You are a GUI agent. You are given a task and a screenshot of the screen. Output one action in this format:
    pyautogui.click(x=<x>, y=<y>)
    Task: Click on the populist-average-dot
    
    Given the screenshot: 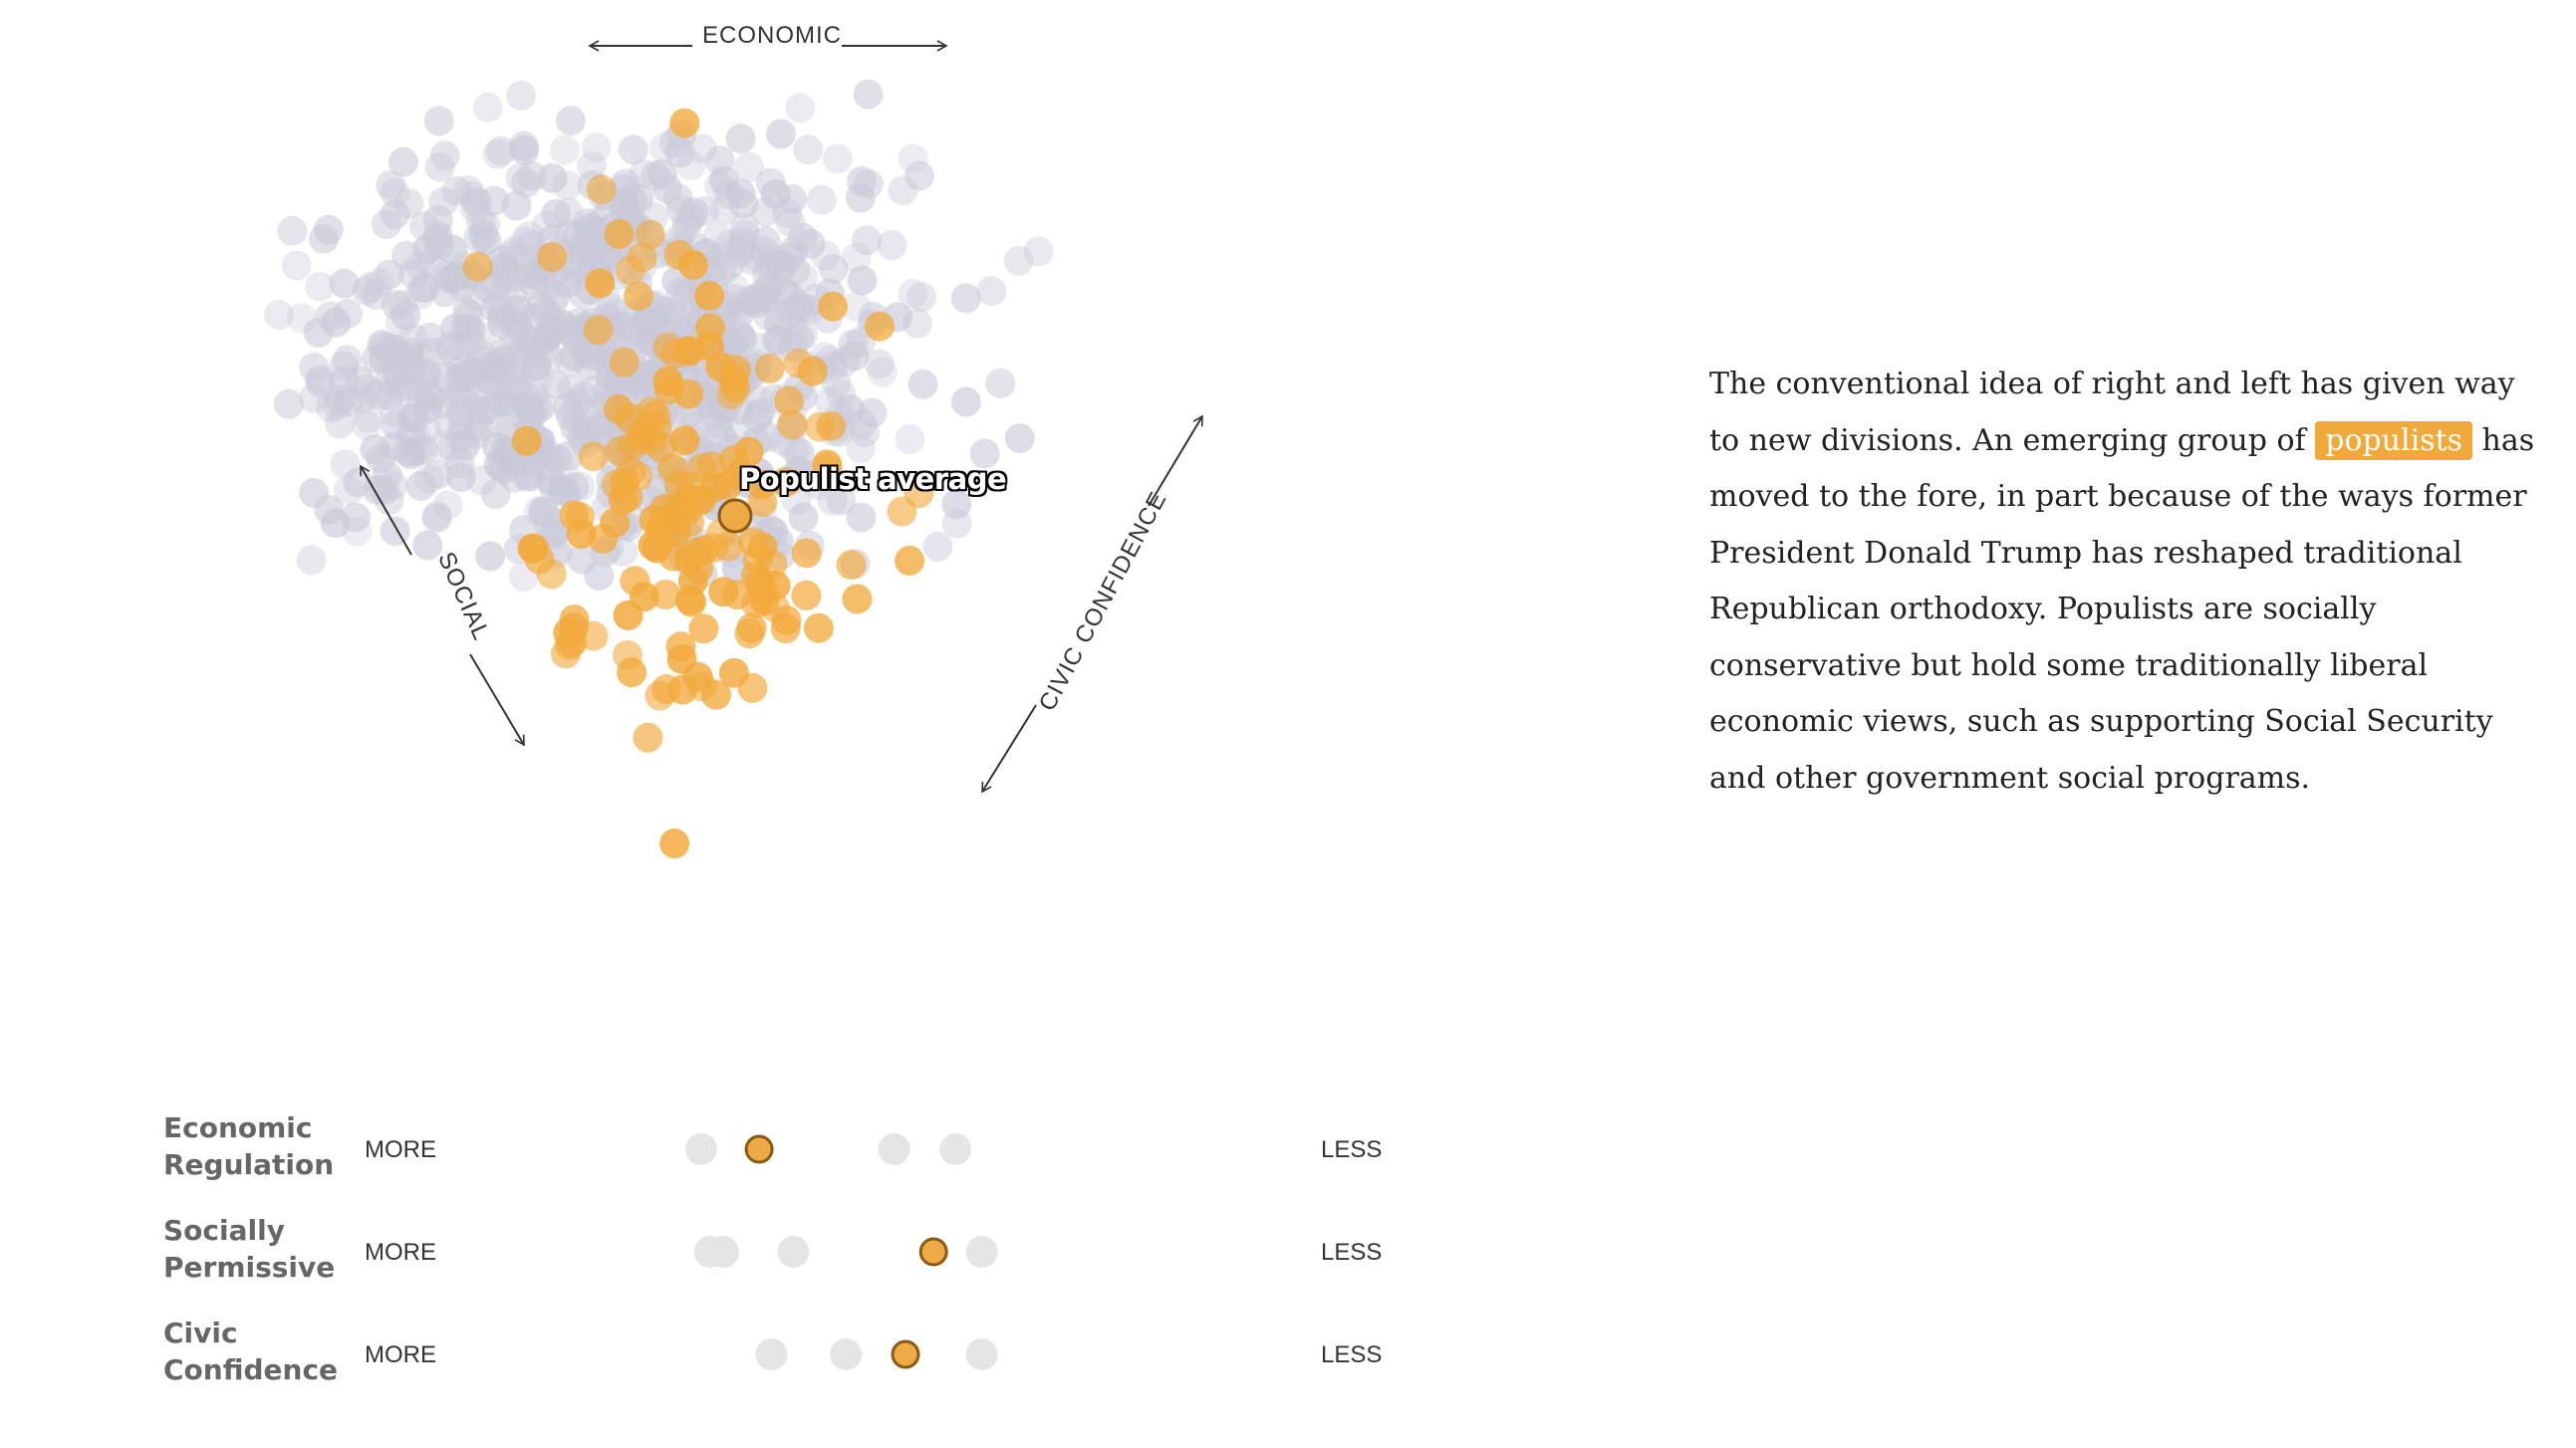 What is the action you would take?
    pyautogui.click(x=735, y=516)
    